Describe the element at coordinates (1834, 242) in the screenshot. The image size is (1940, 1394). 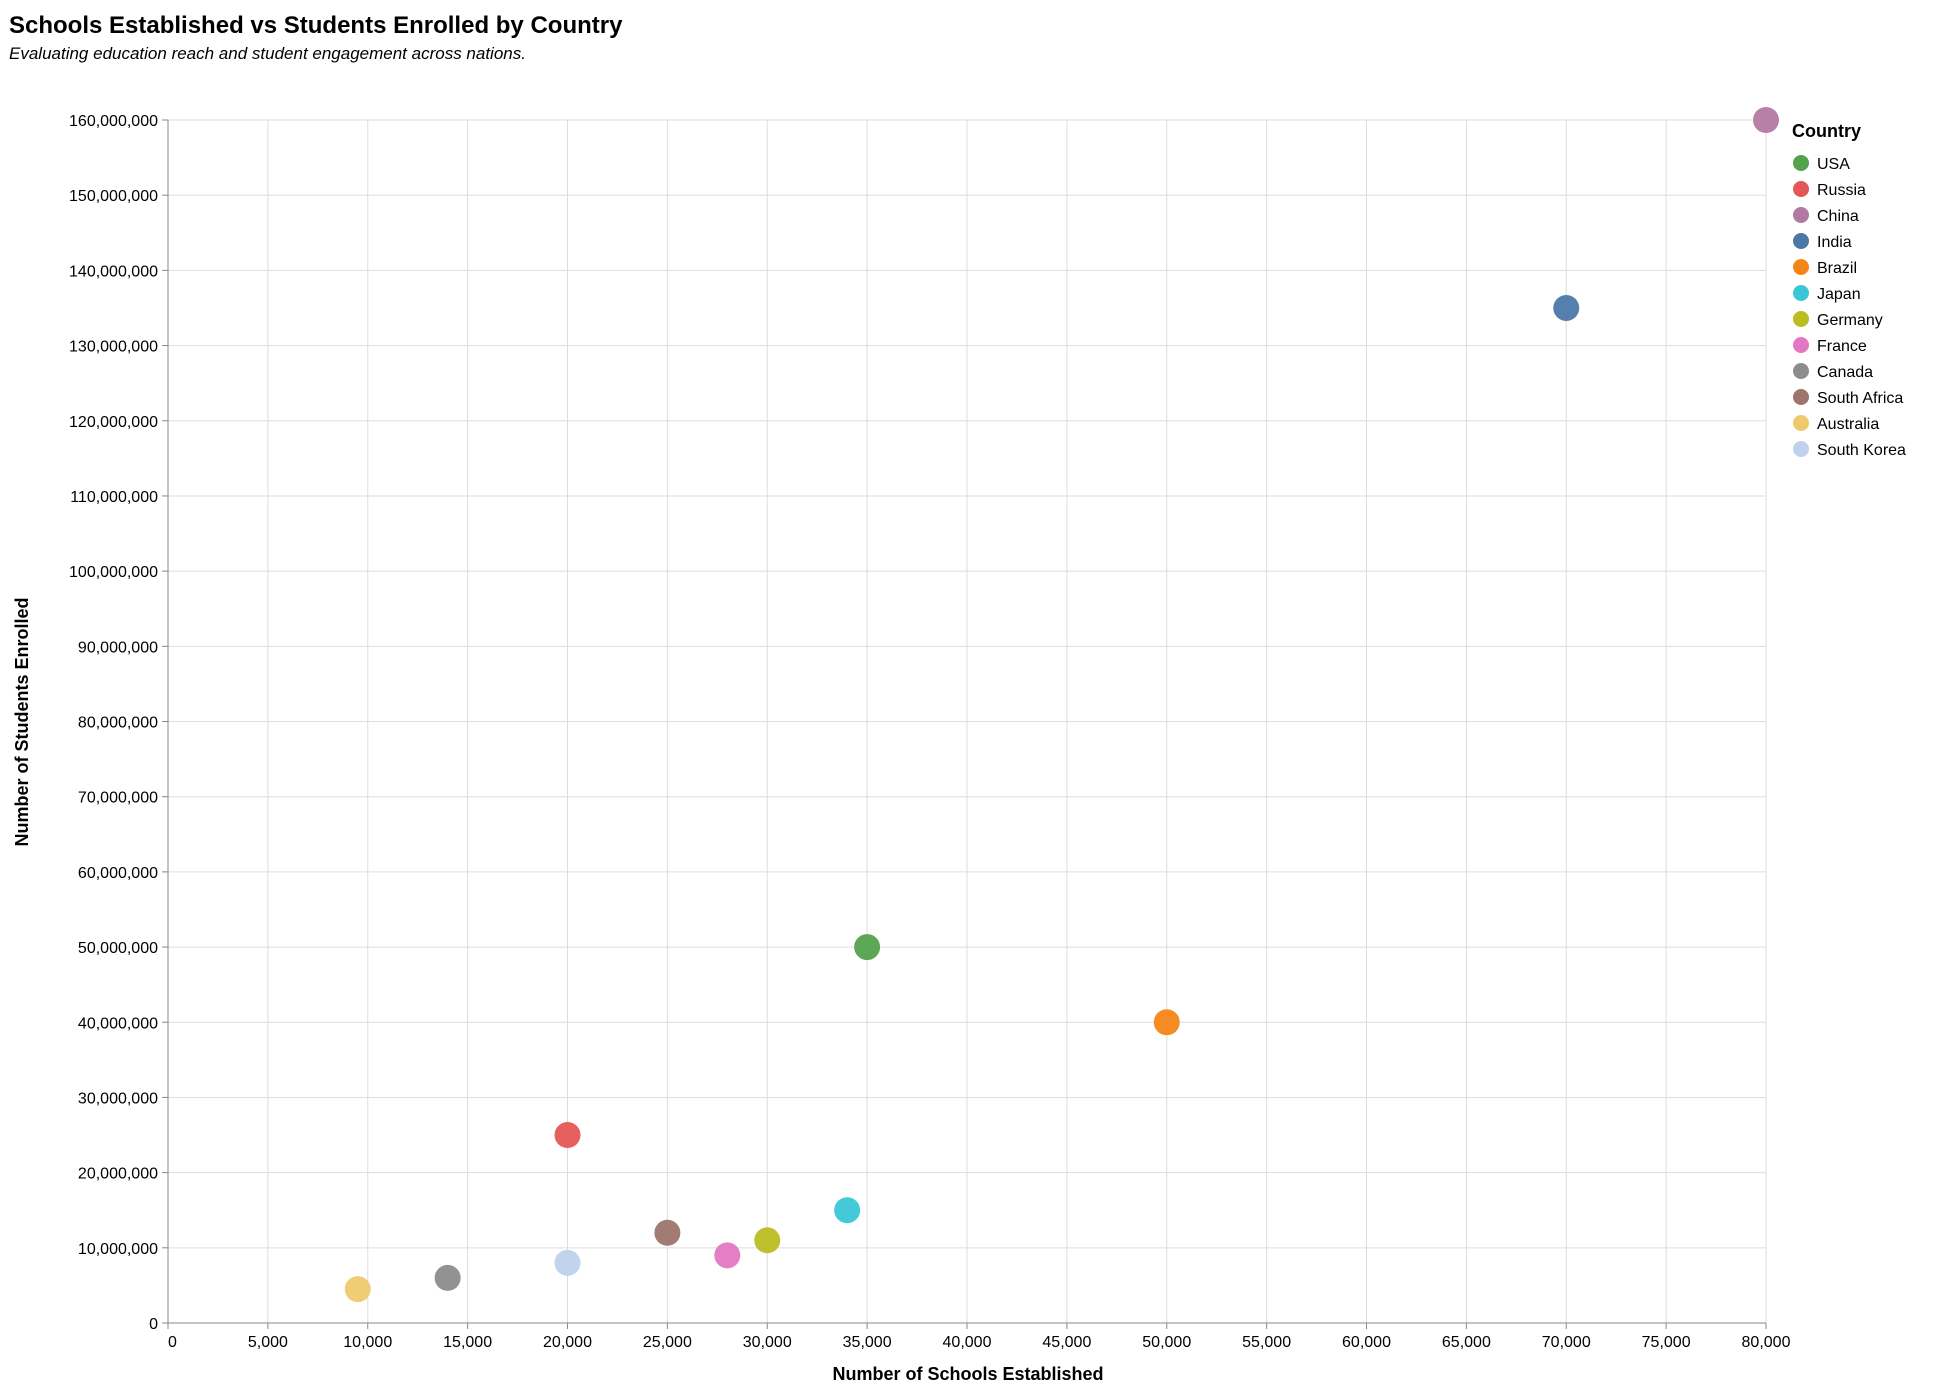
I see `legend-label-india: India` at that location.